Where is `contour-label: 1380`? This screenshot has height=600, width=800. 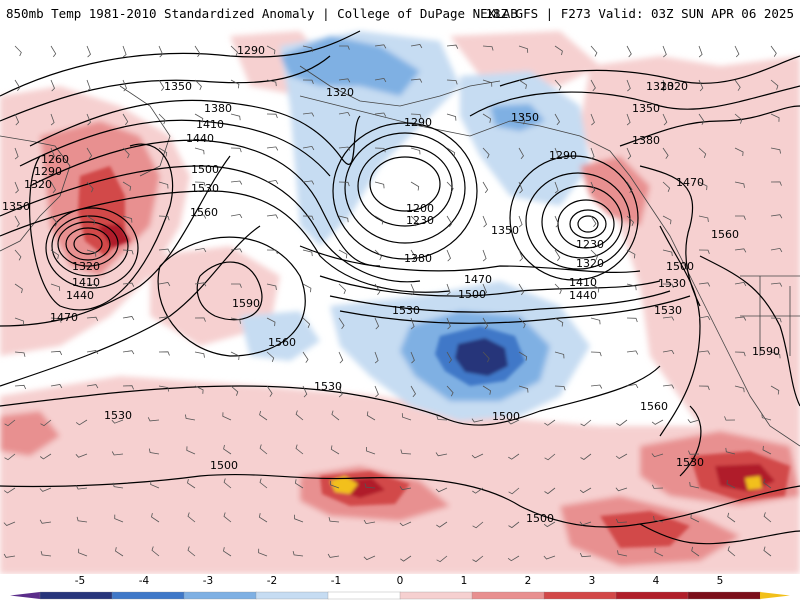 contour-label: 1380 is located at coordinates (218, 108).